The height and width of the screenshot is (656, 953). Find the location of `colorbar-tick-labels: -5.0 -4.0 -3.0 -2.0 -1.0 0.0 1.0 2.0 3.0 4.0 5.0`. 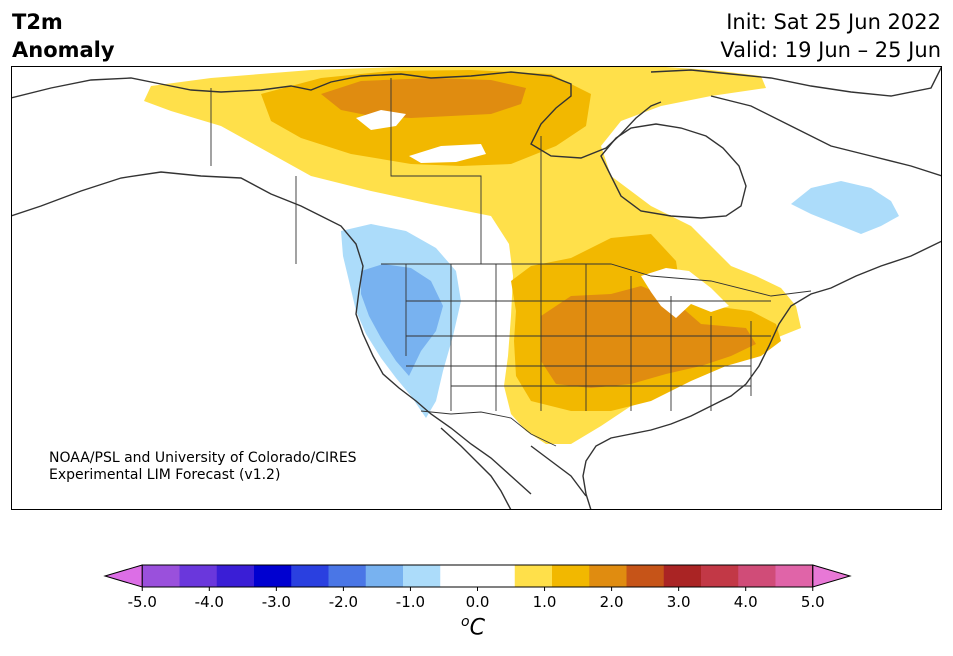

colorbar-tick-labels: -5.0 -4.0 -3.0 -2.0 -1.0 0.0 1.0 2.0 3.0 4.0 5.0 is located at coordinates (476, 602).